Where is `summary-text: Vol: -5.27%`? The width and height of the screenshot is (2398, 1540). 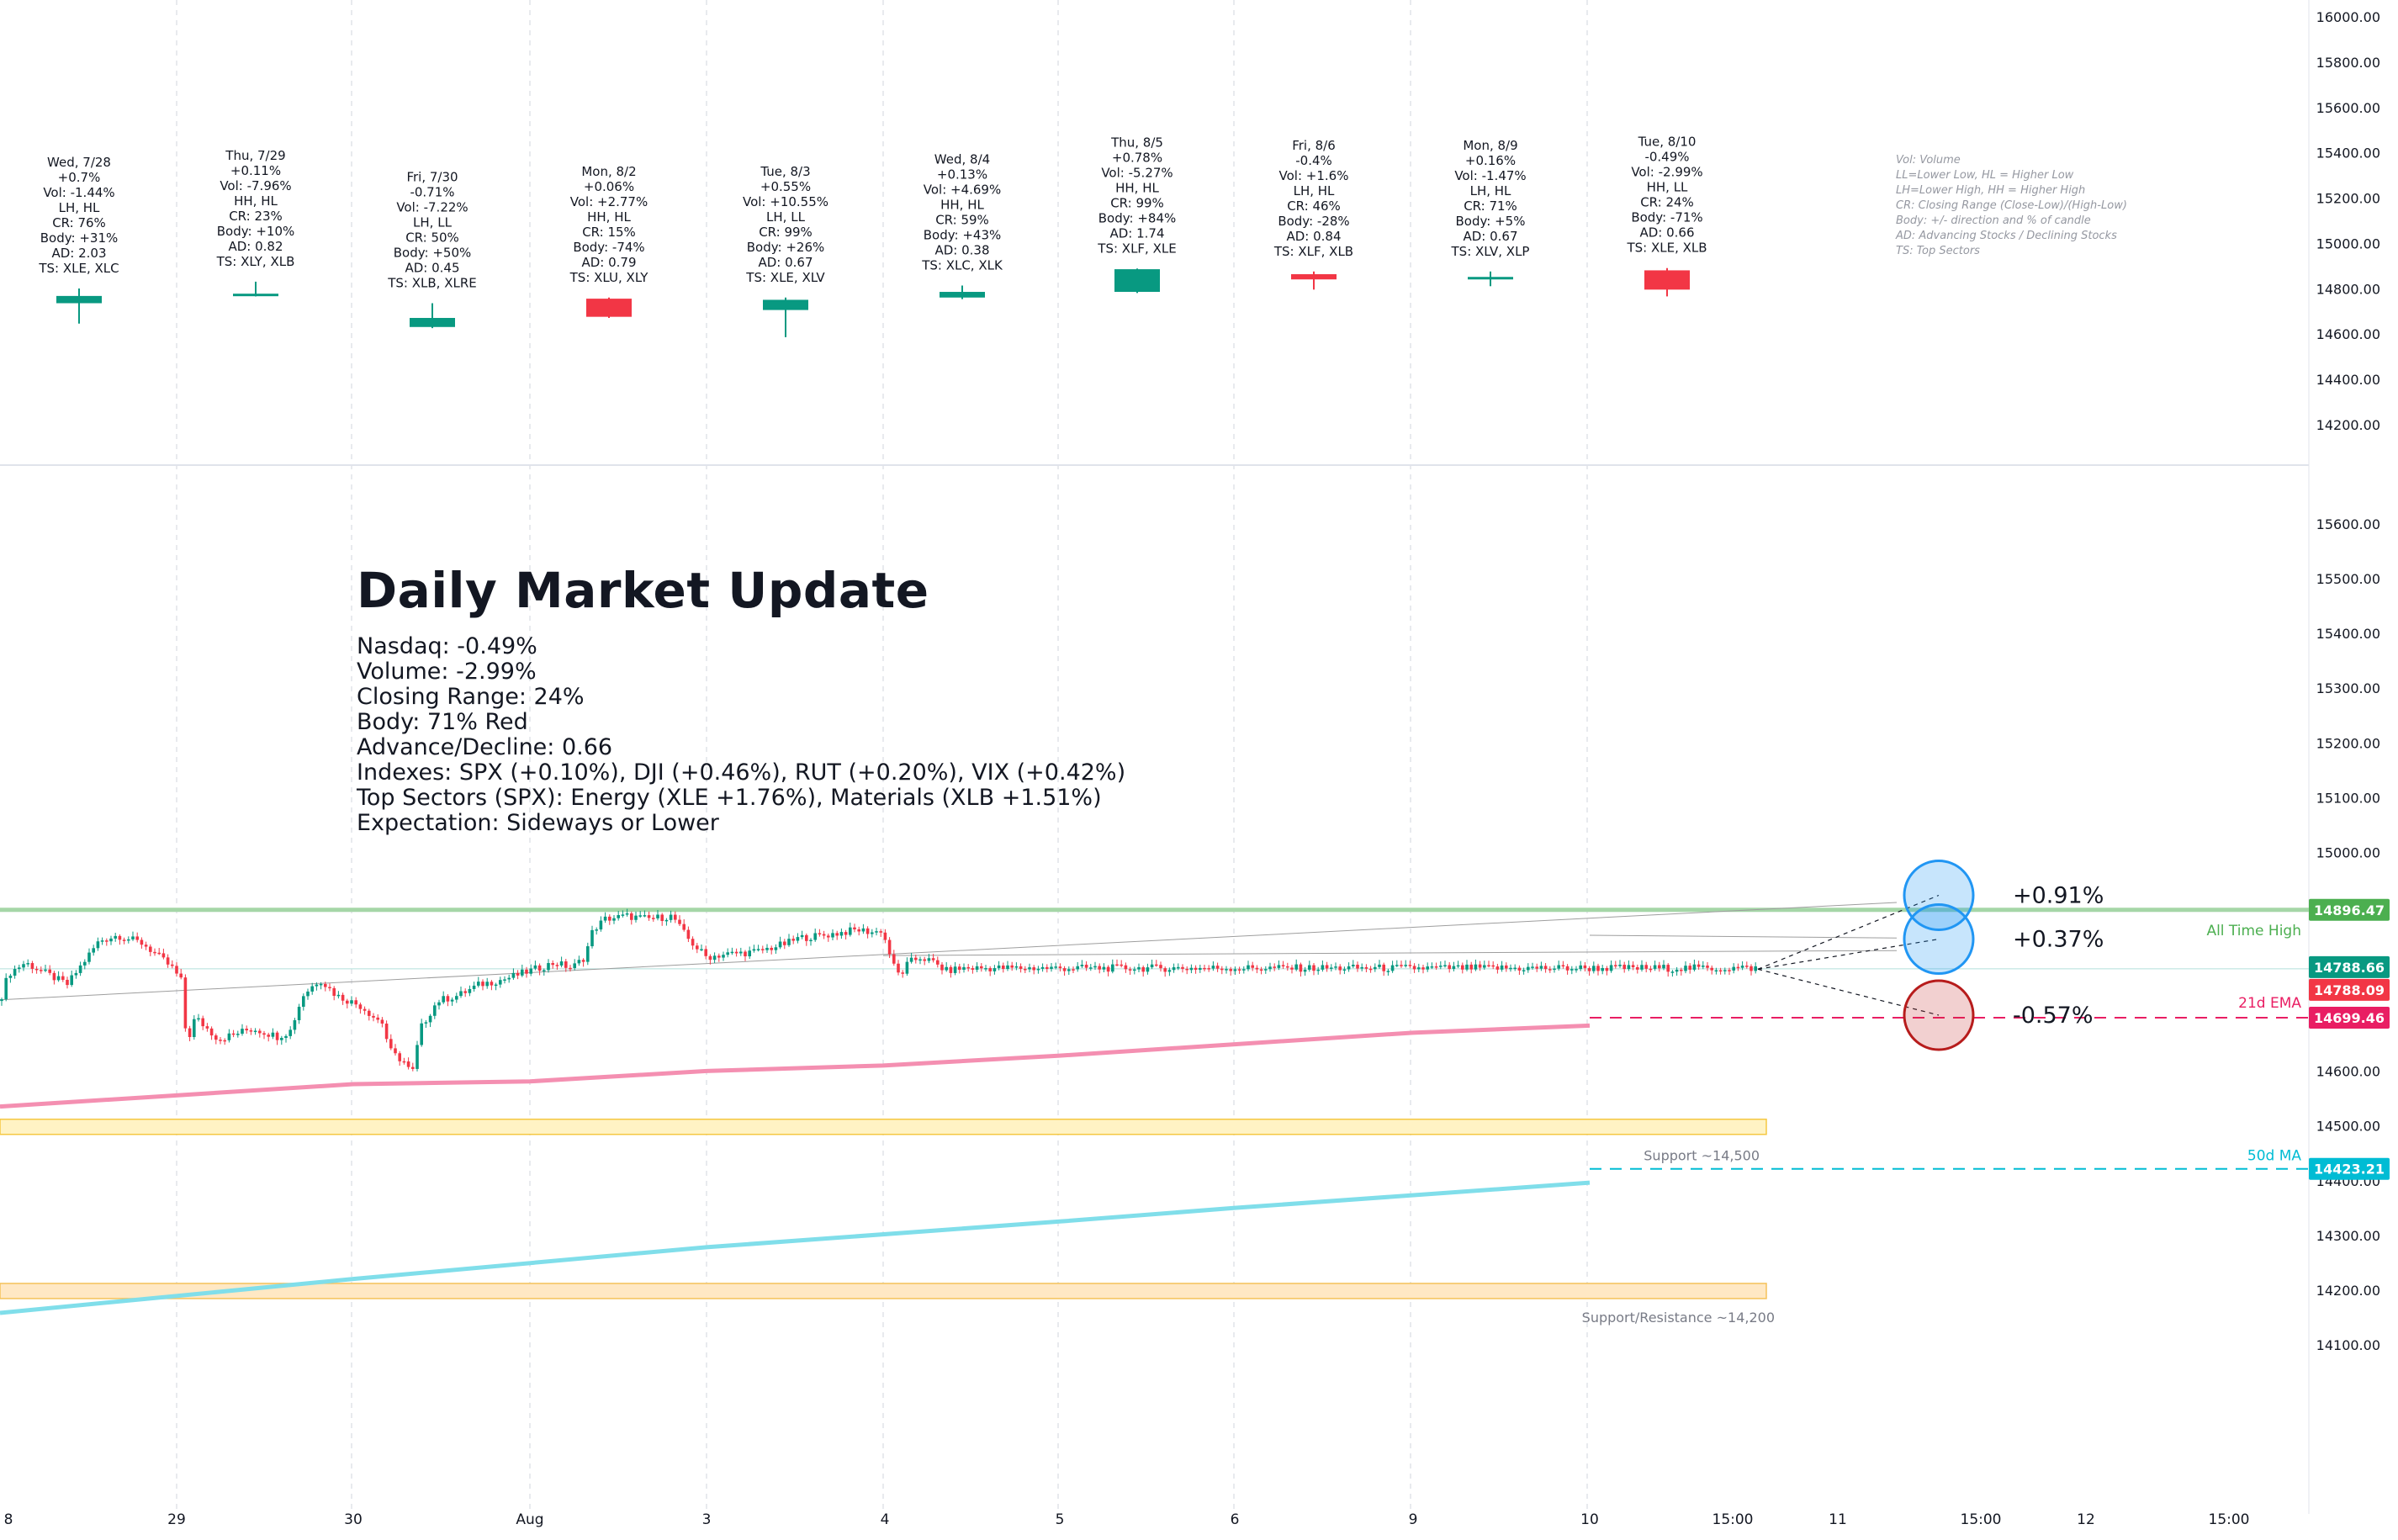 summary-text: Vol: -5.27% is located at coordinates (1137, 173).